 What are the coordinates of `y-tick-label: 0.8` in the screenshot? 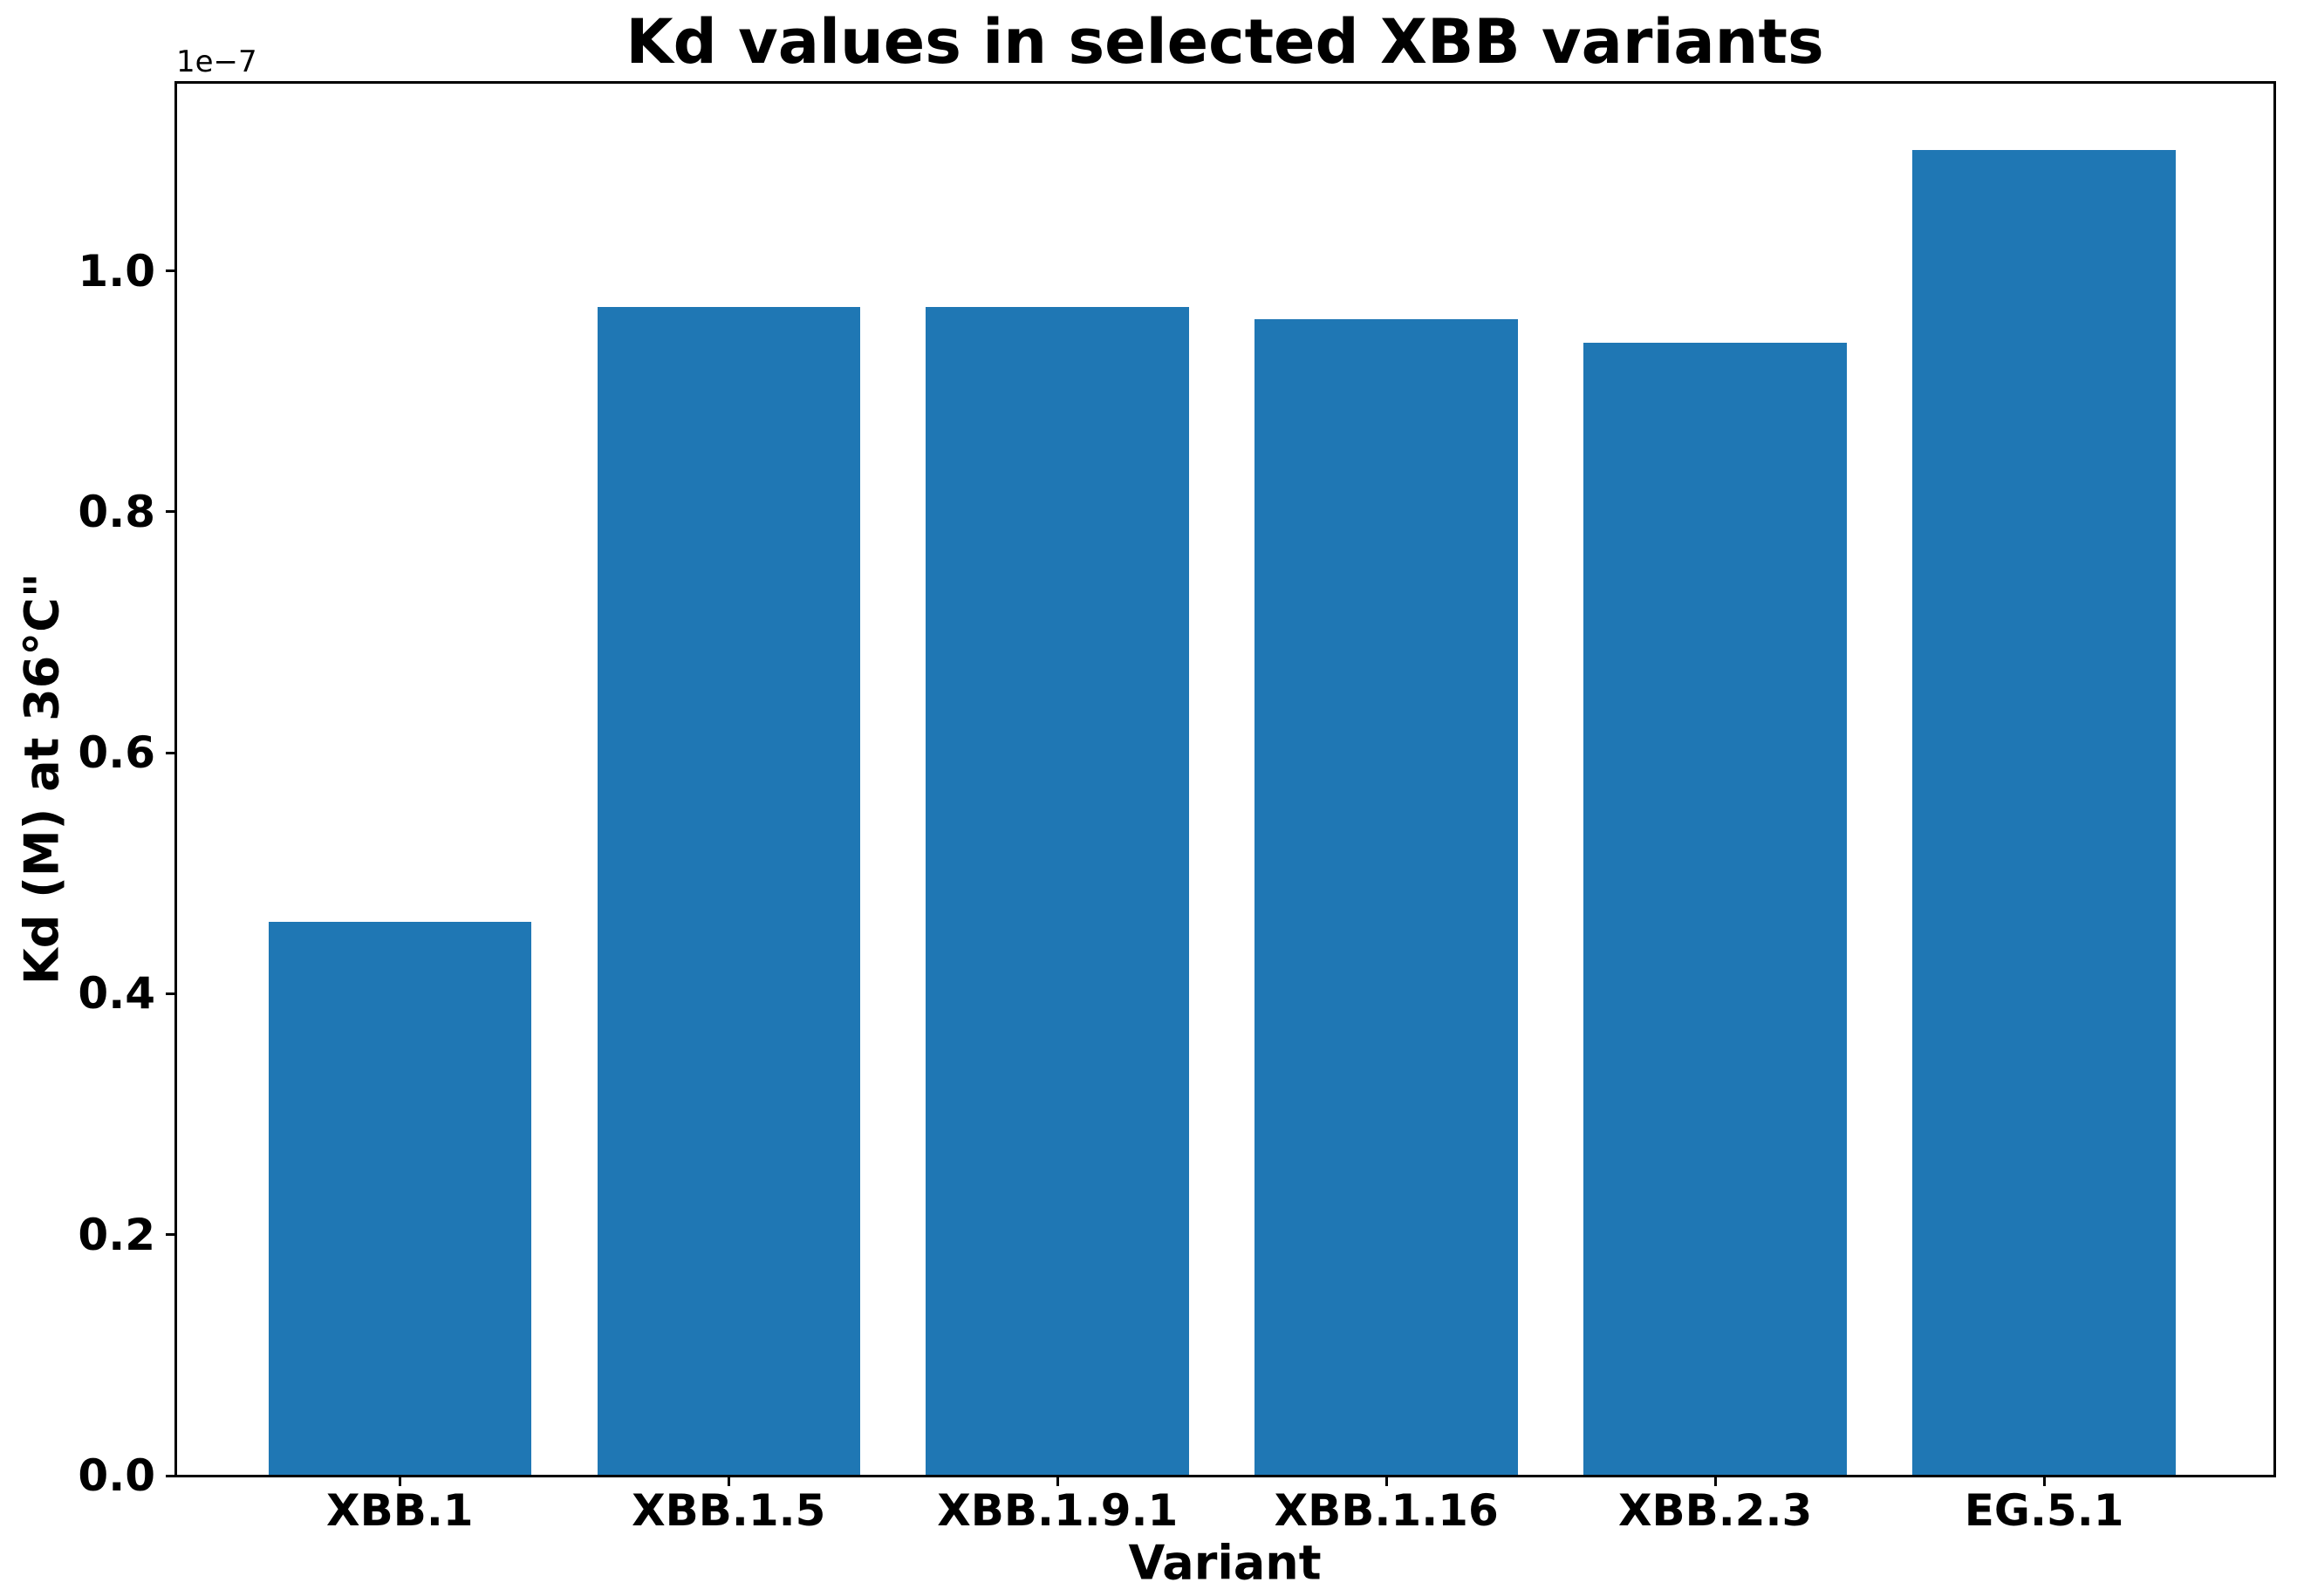 It's located at (117, 512).